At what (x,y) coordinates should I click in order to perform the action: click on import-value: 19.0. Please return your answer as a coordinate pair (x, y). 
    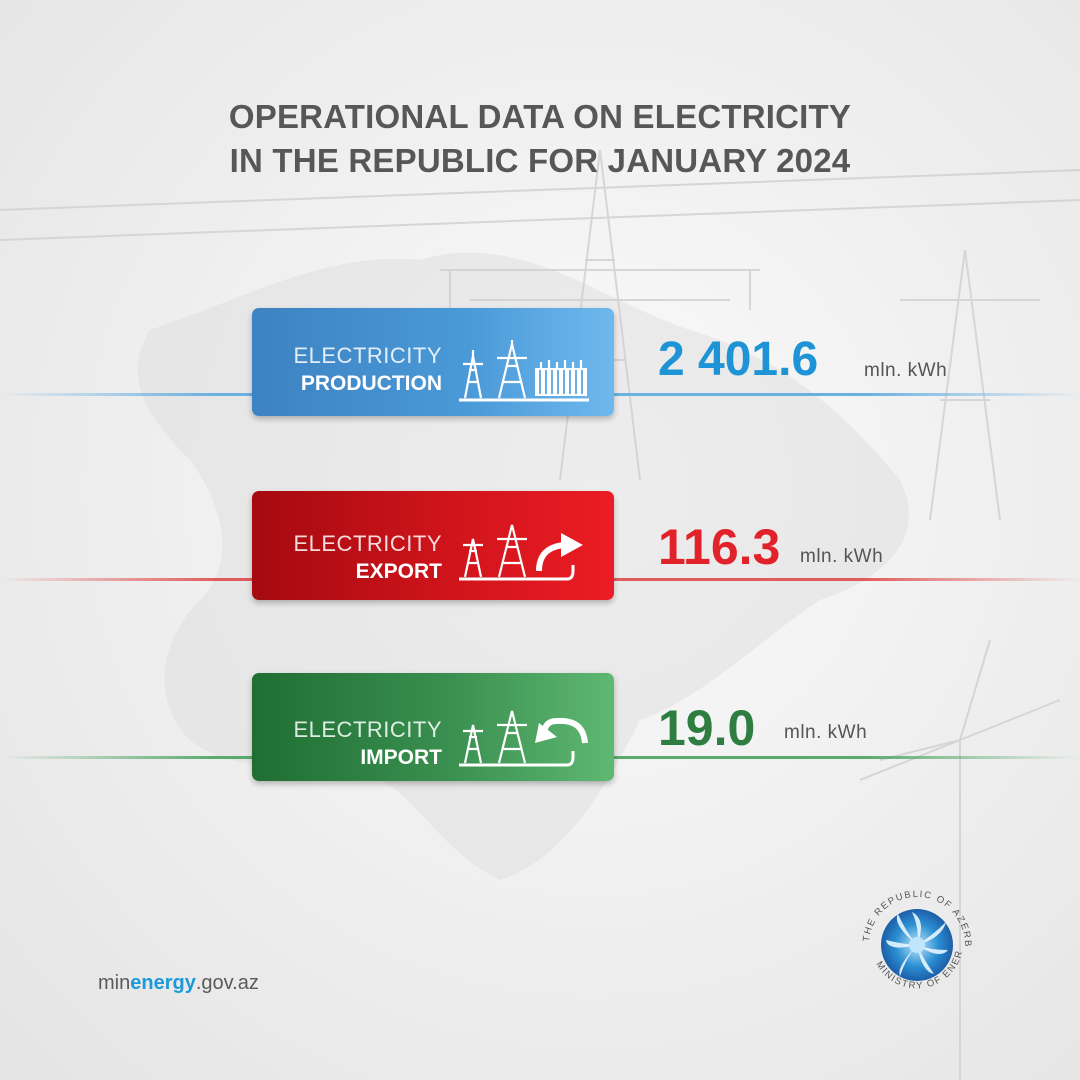
    Looking at the image, I should click on (707, 728).